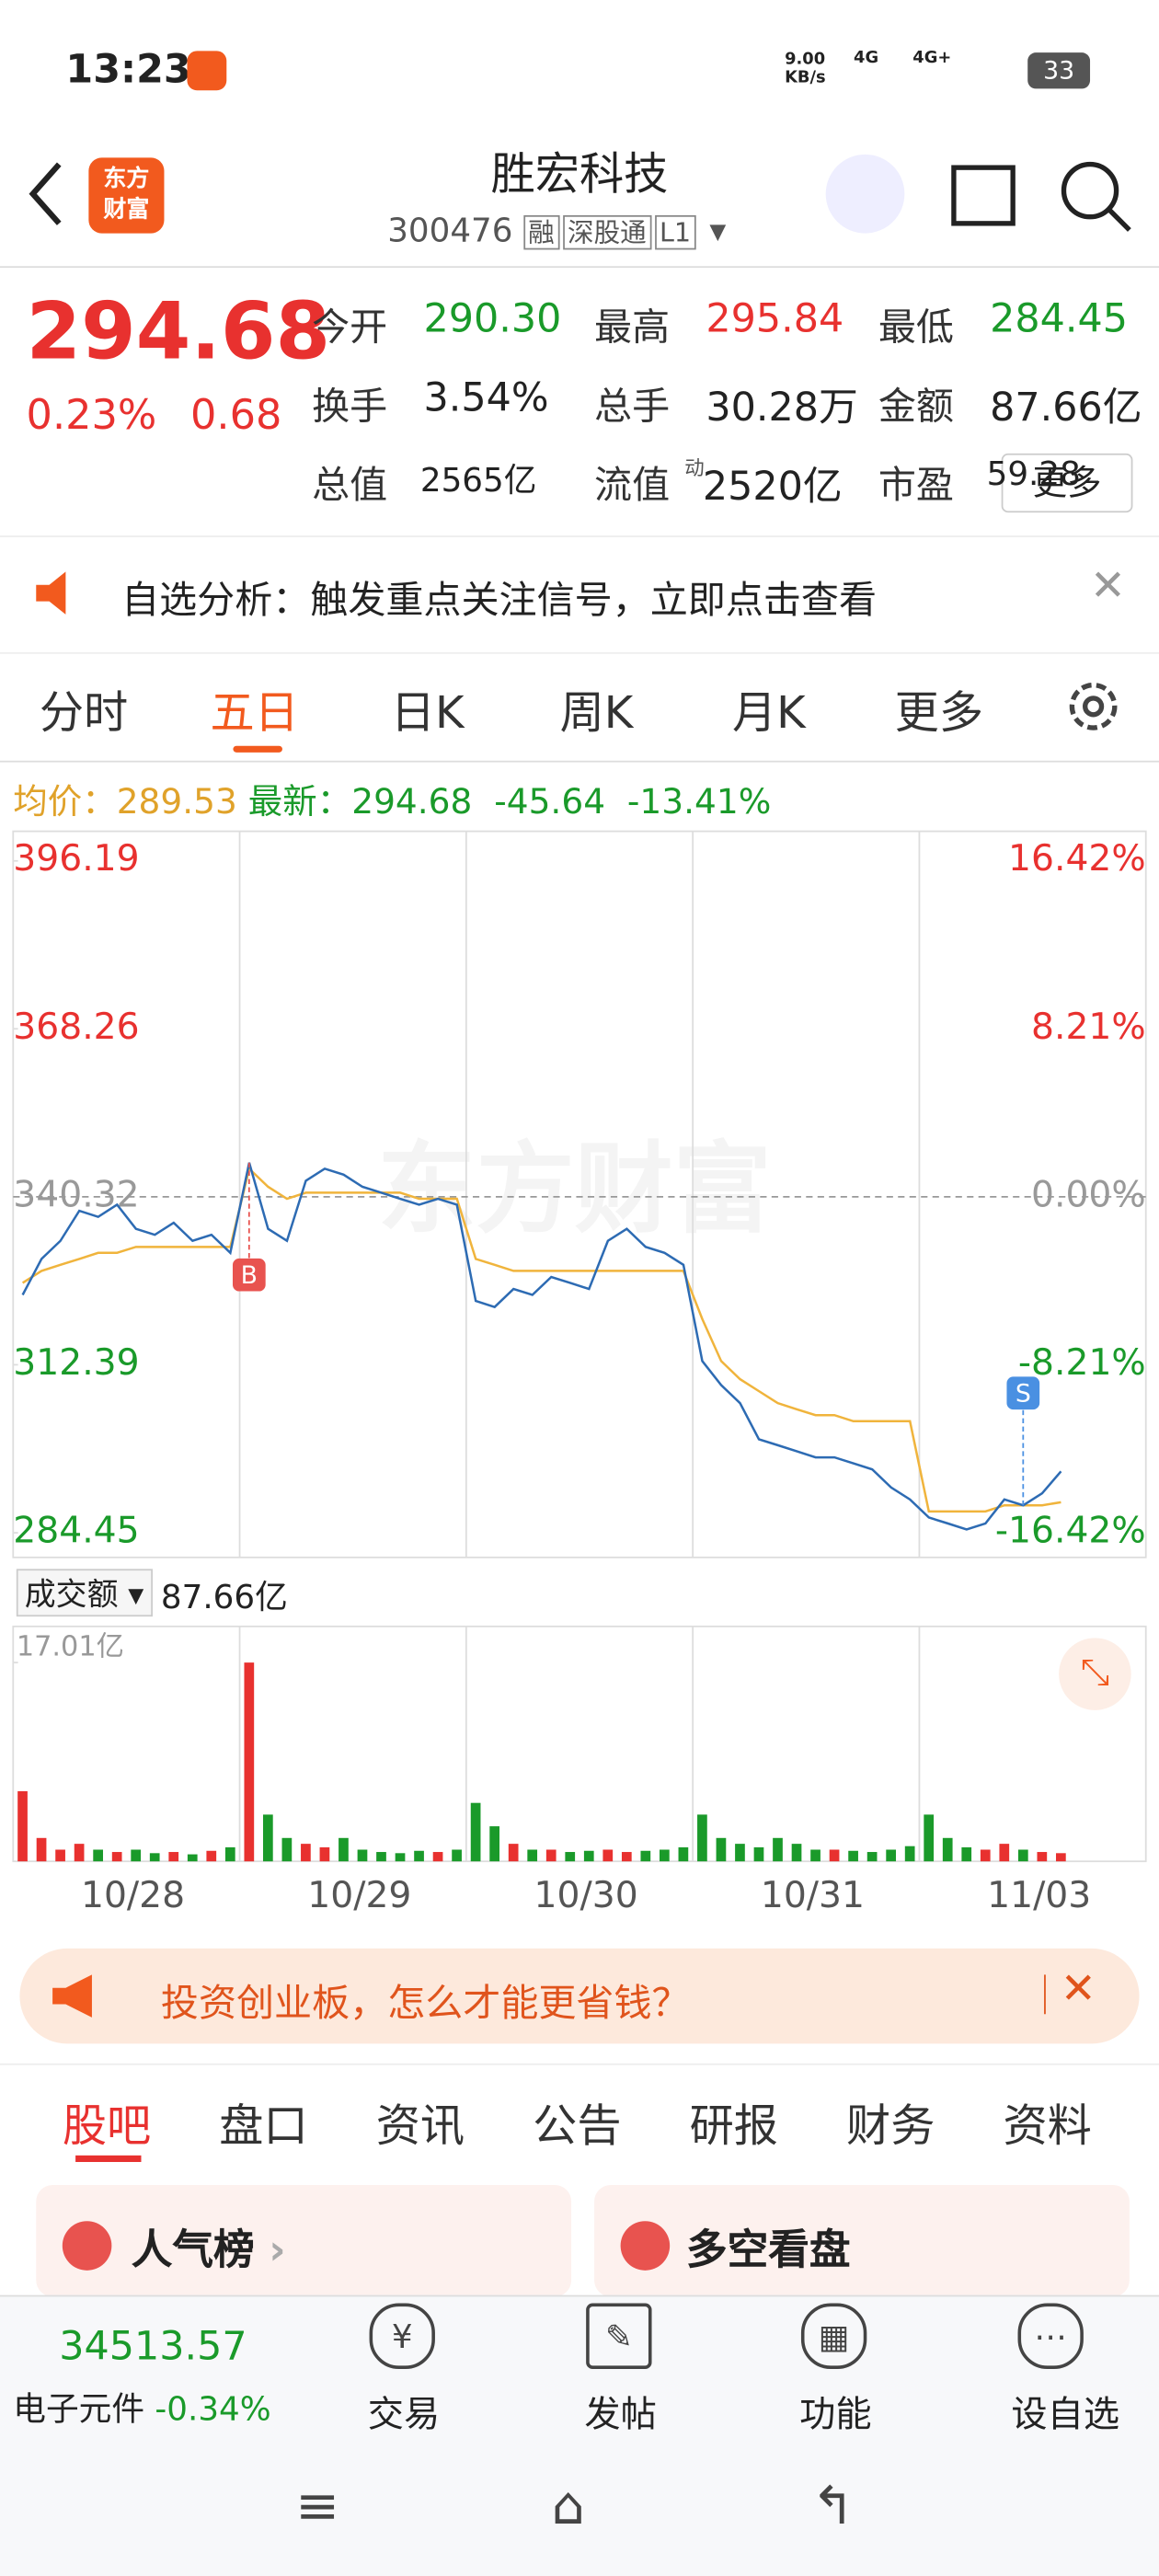 This screenshot has width=1159, height=2576. Describe the element at coordinates (76, 1027) in the screenshot. I see `y-tick-label: 368.26` at that location.